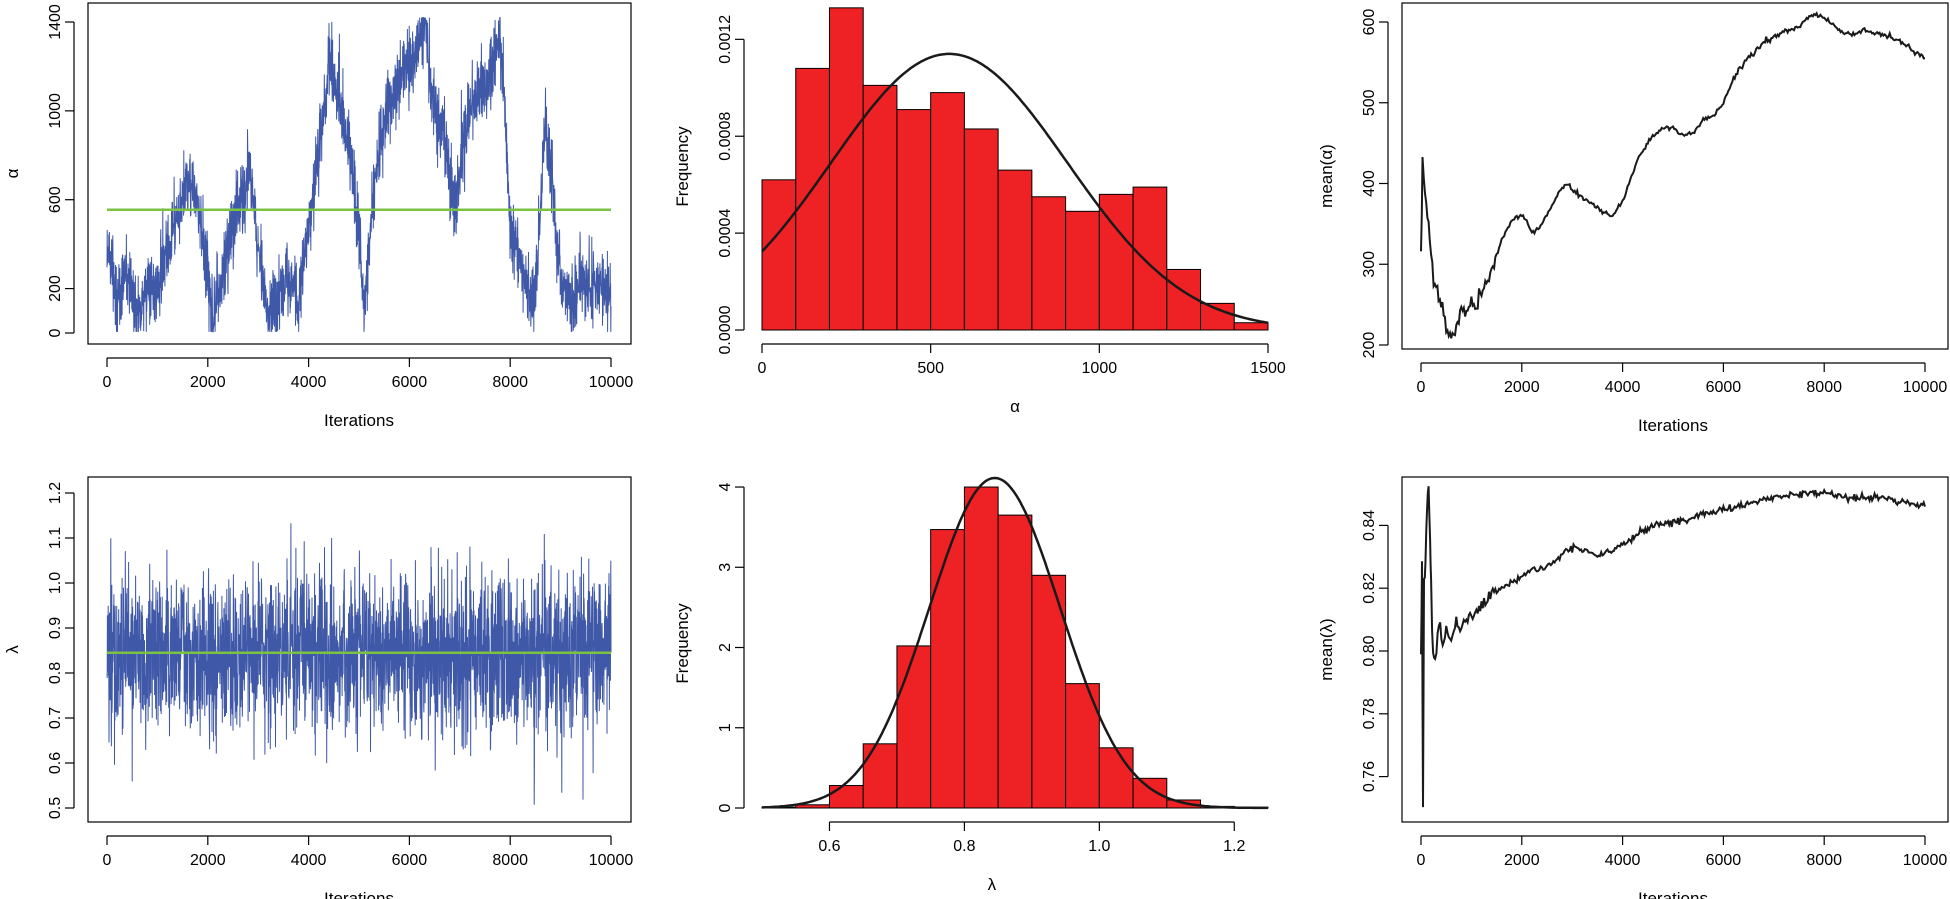 This screenshot has width=1950, height=899. I want to click on y-tick-label: 0.9, so click(55, 628).